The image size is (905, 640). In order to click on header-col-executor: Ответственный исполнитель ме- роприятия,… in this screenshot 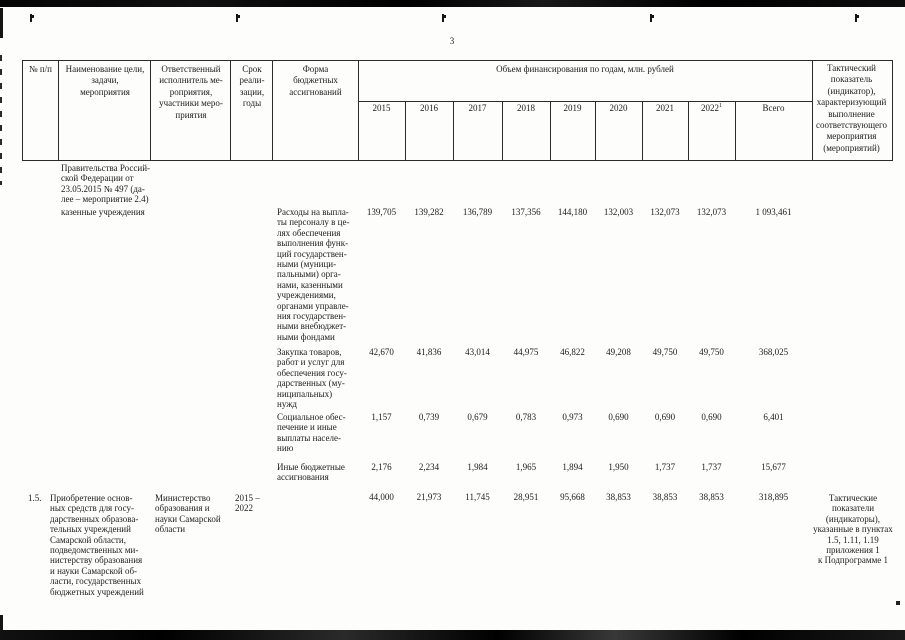, I will do `click(191, 92)`.